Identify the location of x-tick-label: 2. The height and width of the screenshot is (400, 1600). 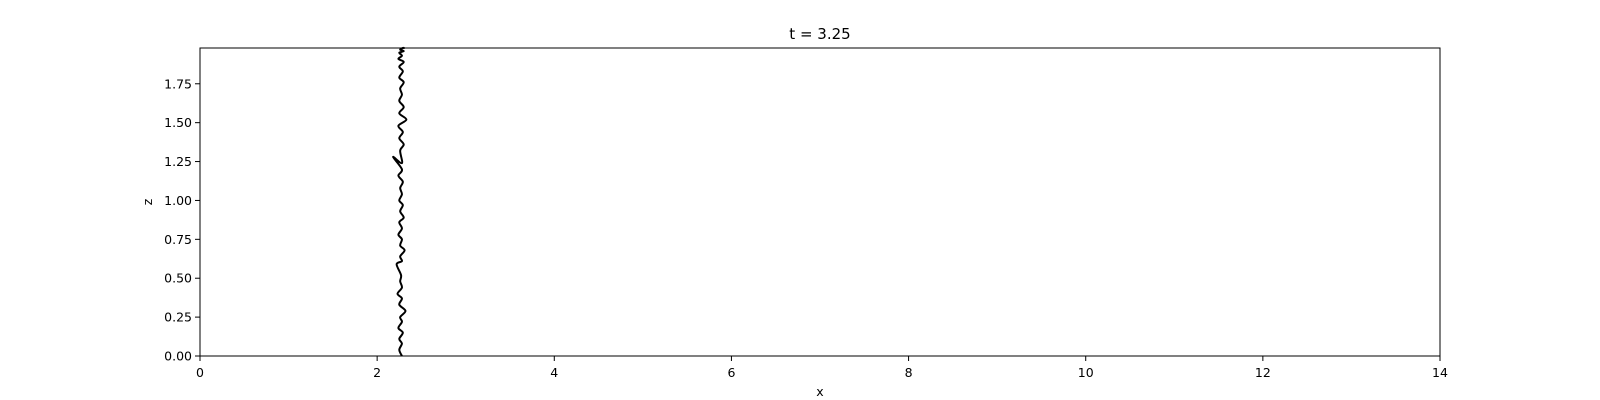
(377, 372).